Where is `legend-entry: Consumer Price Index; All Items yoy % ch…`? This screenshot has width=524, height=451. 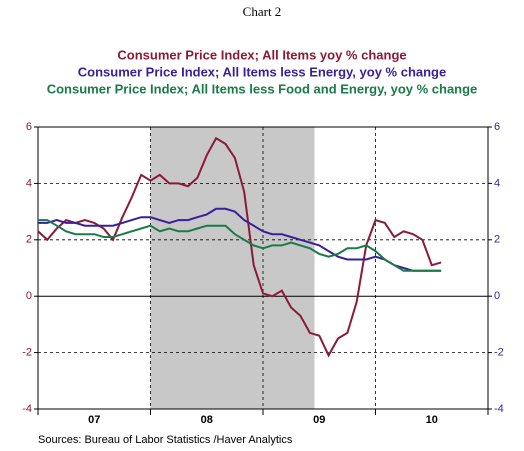 legend-entry: Consumer Price Index; All Items yoy % ch… is located at coordinates (261, 54).